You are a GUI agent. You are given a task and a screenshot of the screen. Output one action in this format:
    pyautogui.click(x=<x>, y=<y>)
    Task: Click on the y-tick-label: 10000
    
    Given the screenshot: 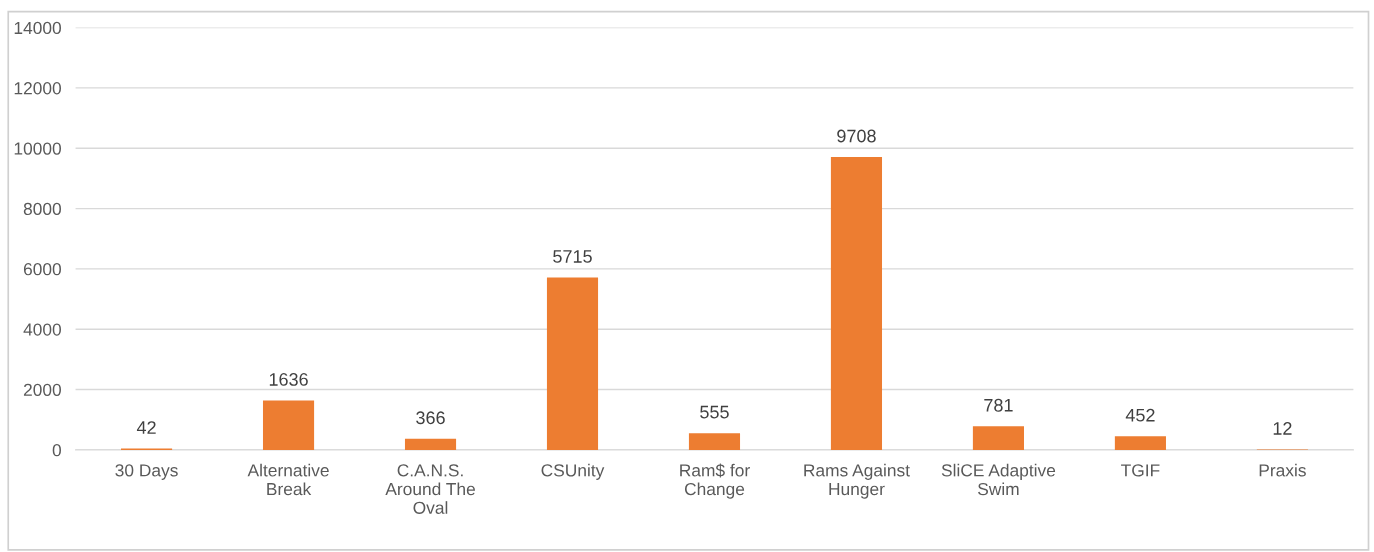 What is the action you would take?
    pyautogui.click(x=38, y=148)
    